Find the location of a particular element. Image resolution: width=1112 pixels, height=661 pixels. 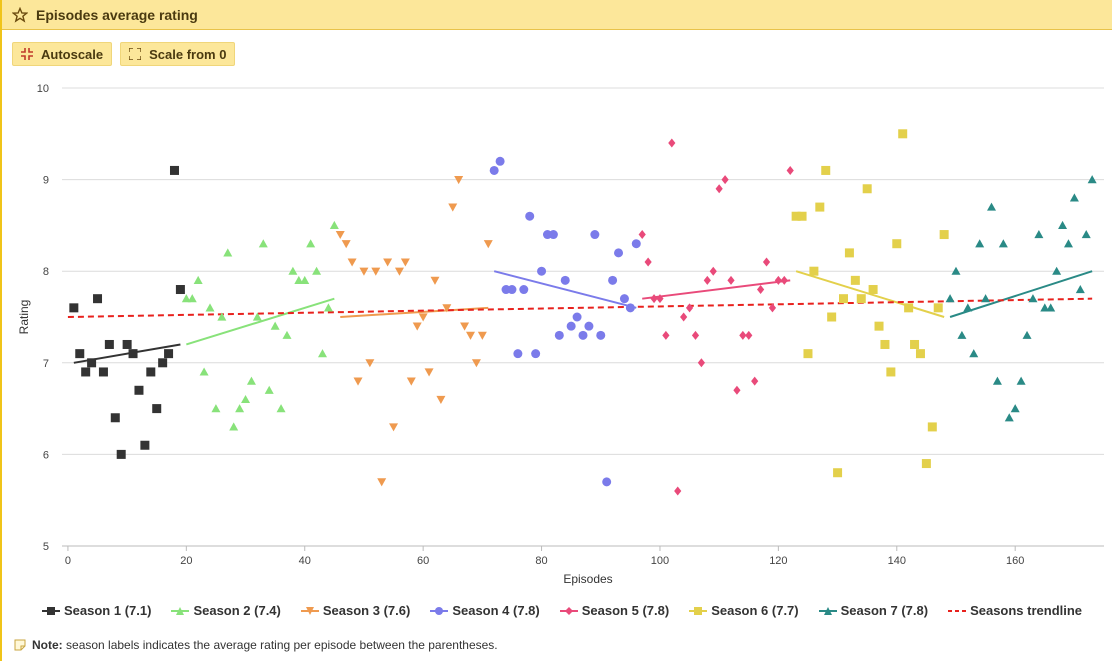

legend-item-seasons-trendline: Seasons trendline is located at coordinates (1015, 610).